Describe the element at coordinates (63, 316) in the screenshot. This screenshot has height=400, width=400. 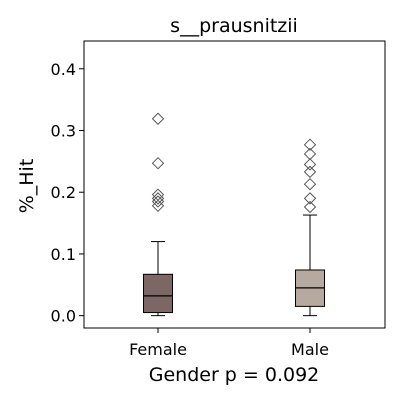
I see `y-tick-label: 0.0` at that location.